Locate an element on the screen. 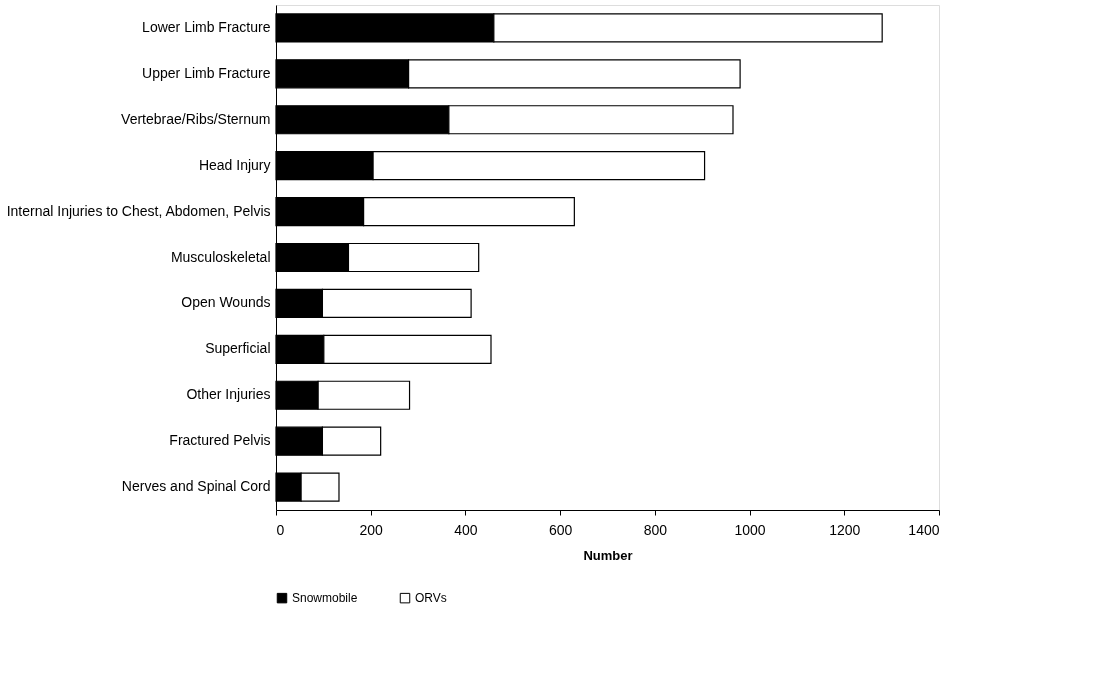 Image resolution: width=1110 pixels, height=677 pixels. y-tick-label: Musculoskeletal is located at coordinates (220, 256).